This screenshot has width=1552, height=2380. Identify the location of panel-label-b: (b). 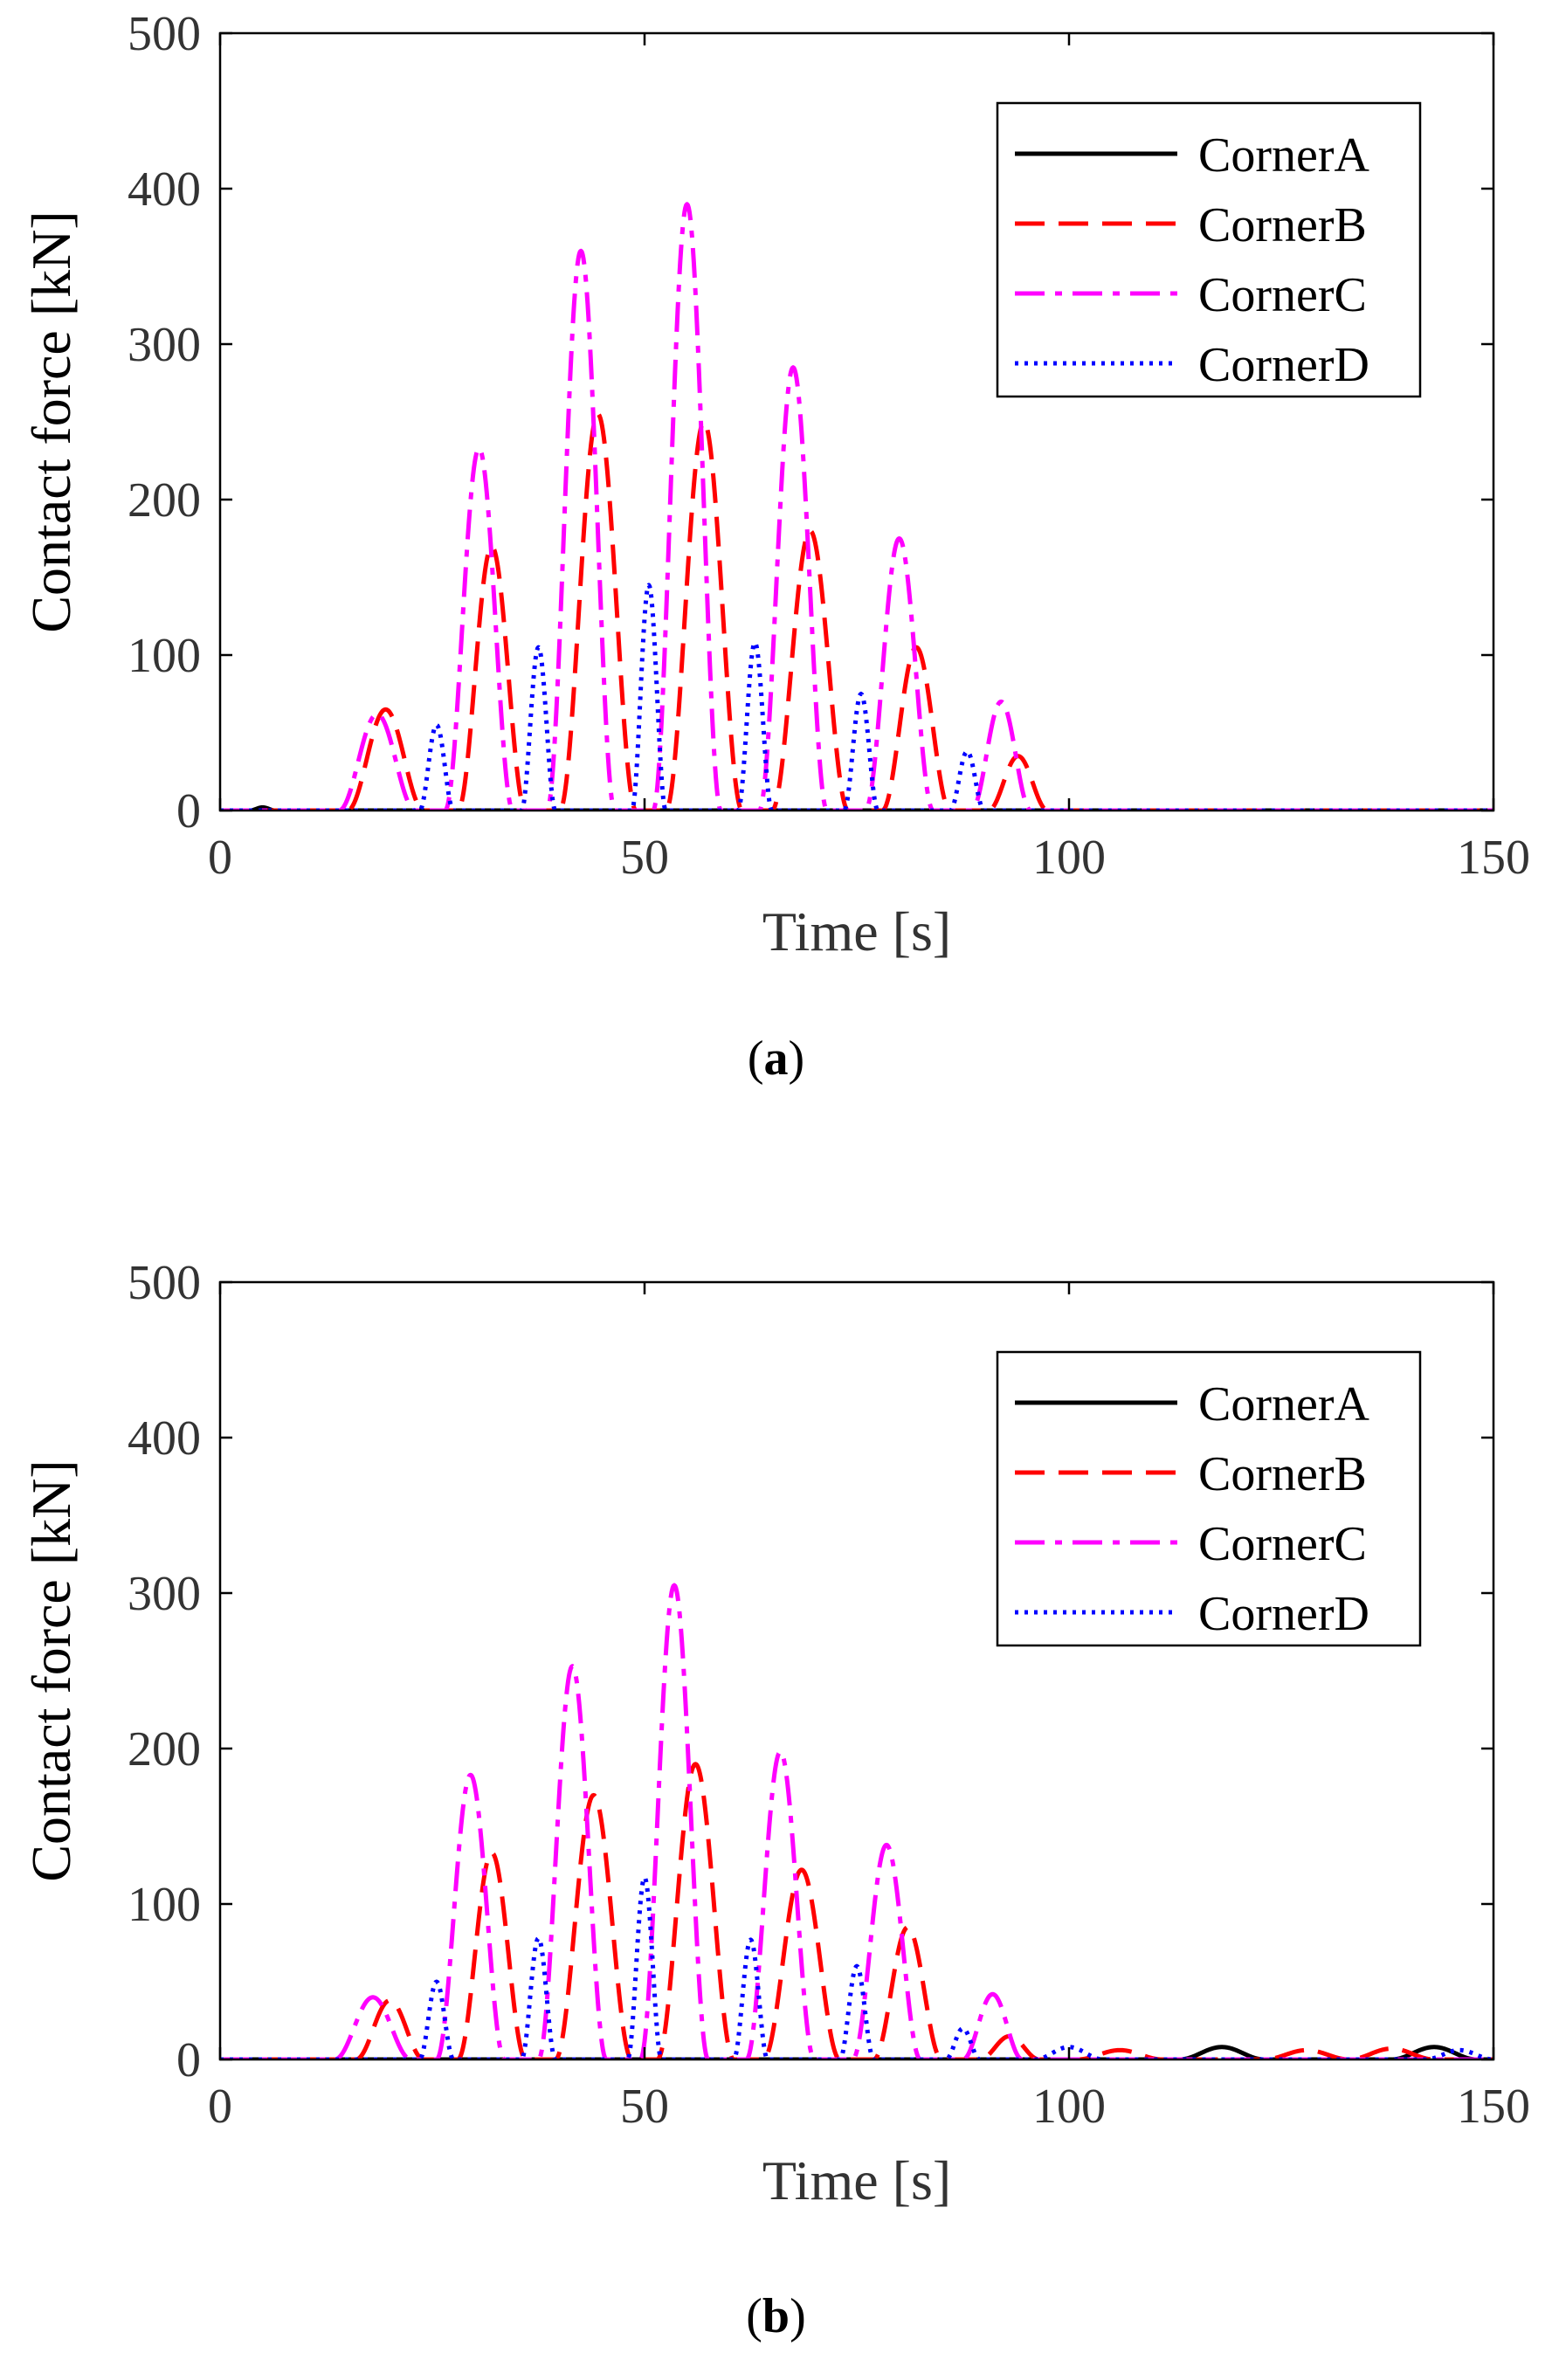
(776, 2316).